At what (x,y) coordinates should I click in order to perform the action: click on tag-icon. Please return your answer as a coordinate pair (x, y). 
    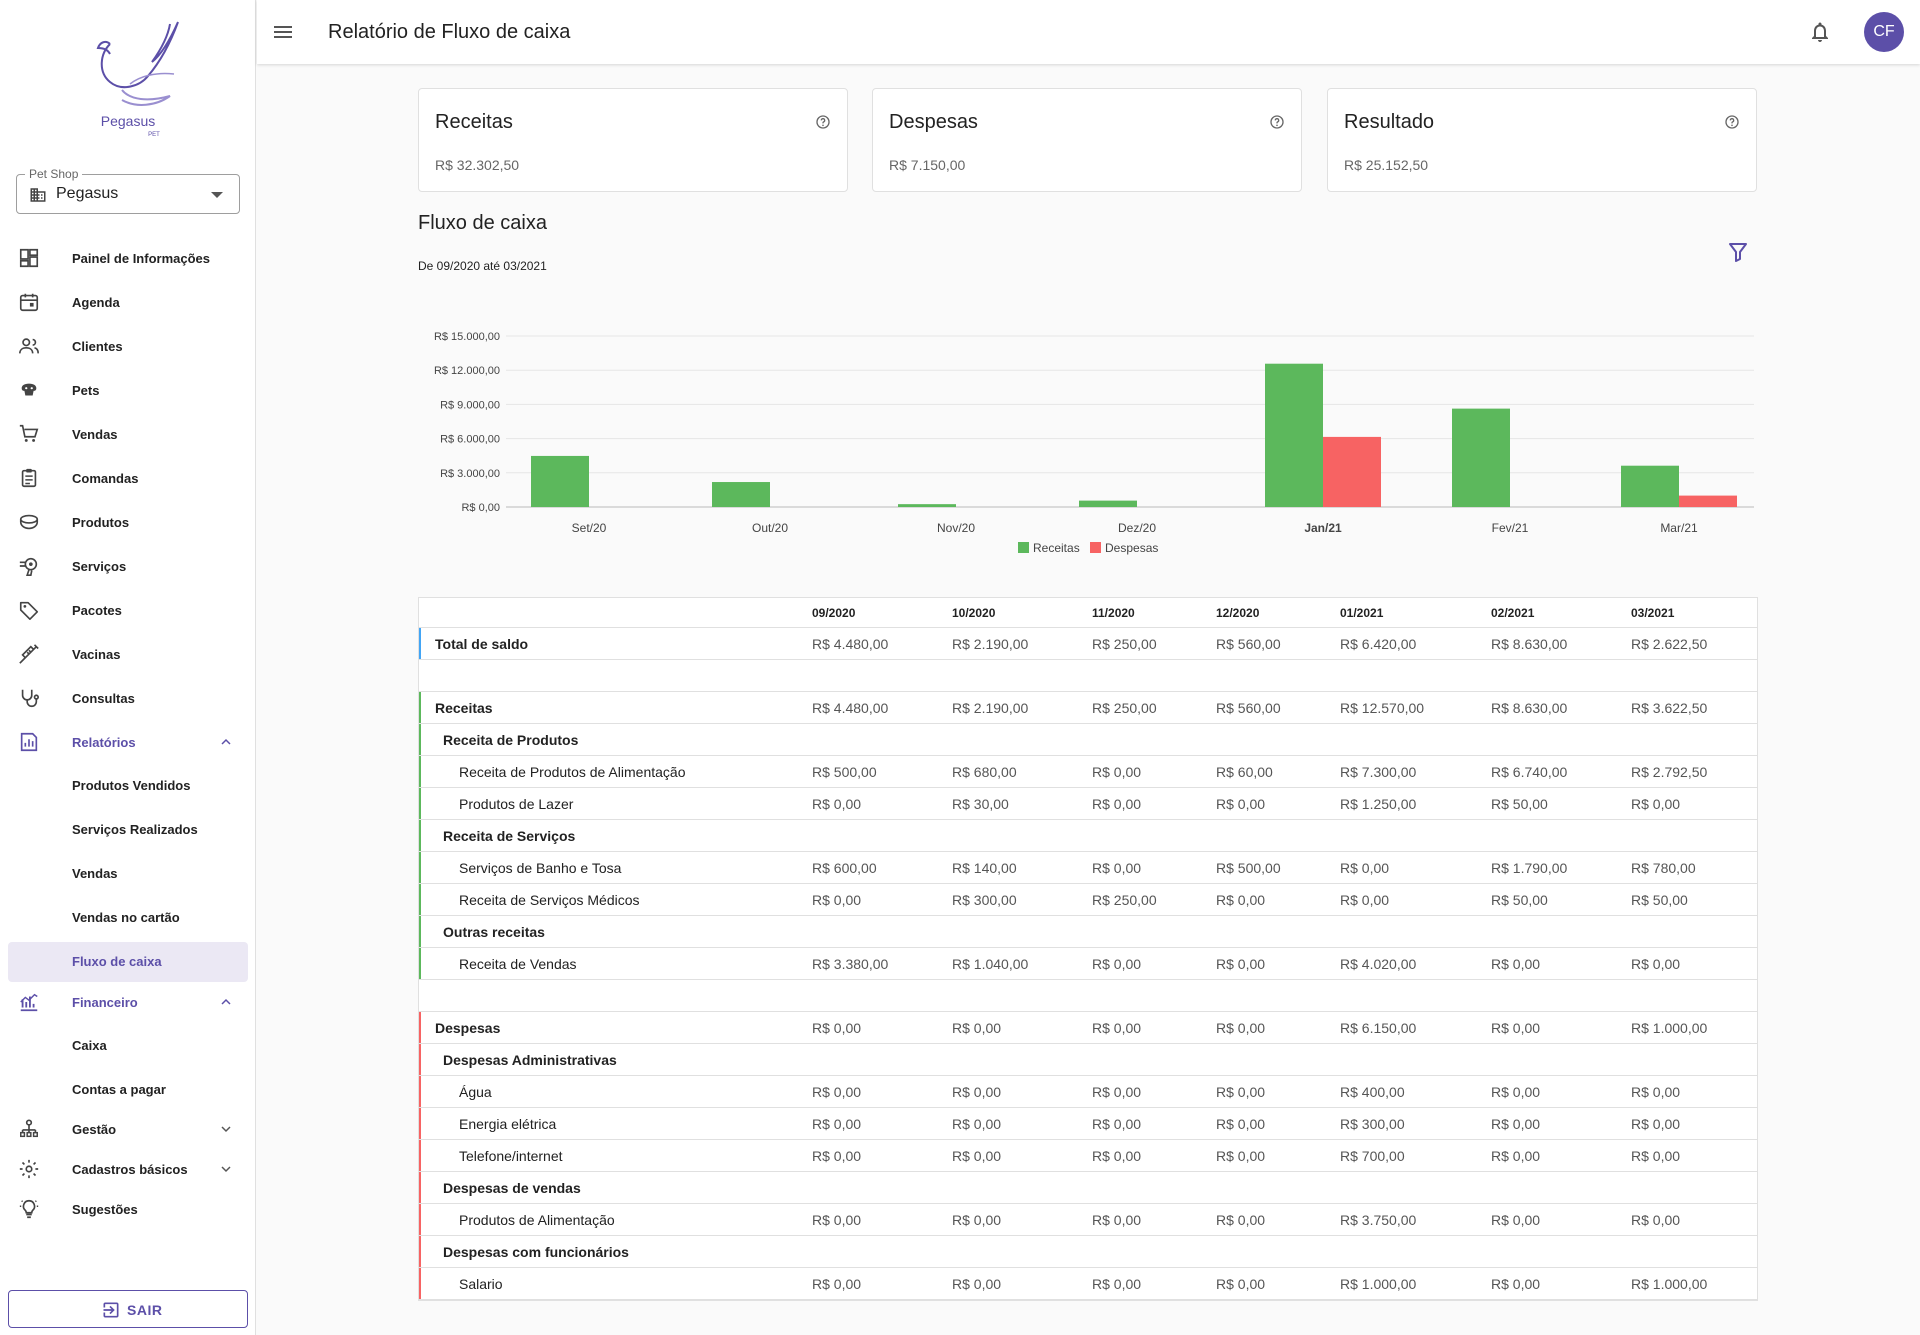
    Looking at the image, I should click on (29, 610).